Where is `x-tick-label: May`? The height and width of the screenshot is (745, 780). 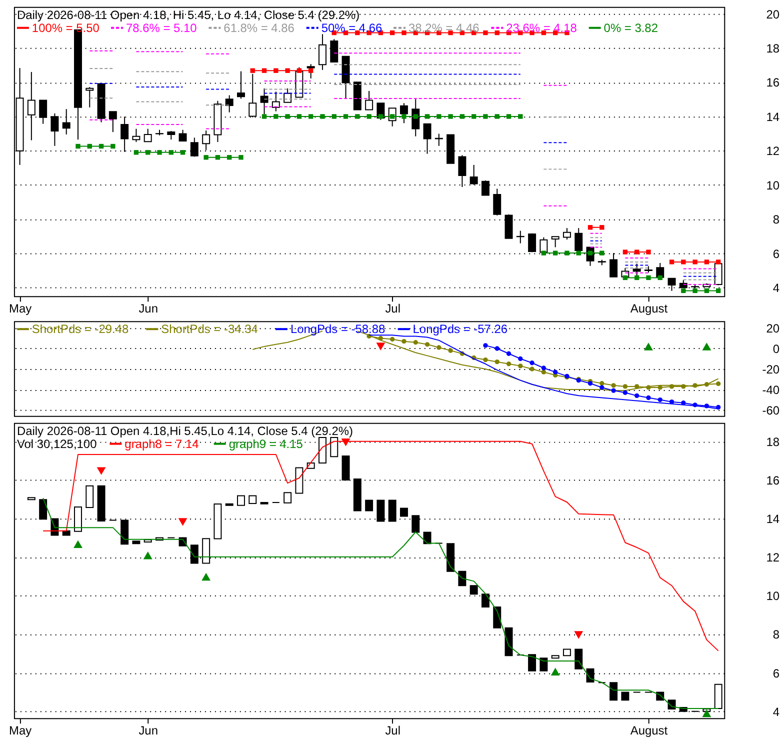 x-tick-label: May is located at coordinates (20, 309).